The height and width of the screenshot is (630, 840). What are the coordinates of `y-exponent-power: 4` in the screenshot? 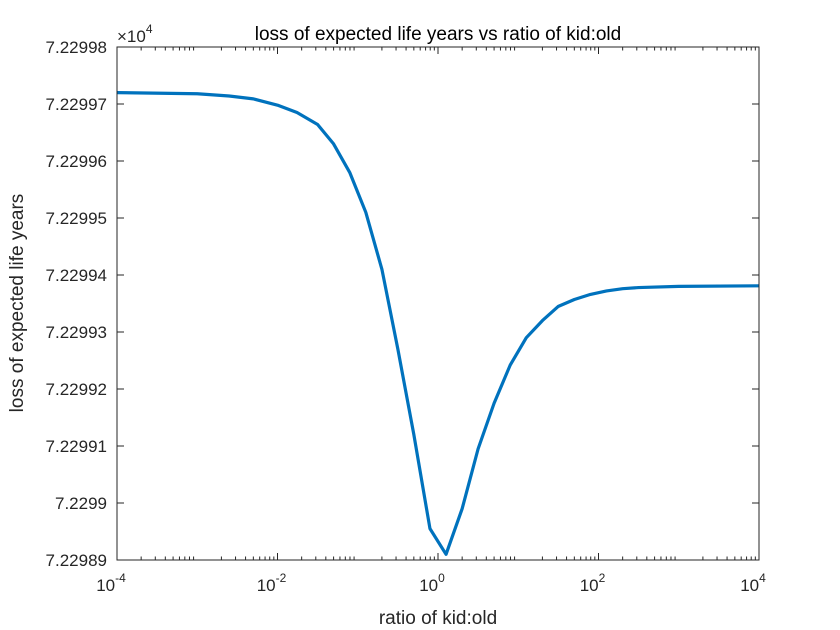 It's located at (149, 29).